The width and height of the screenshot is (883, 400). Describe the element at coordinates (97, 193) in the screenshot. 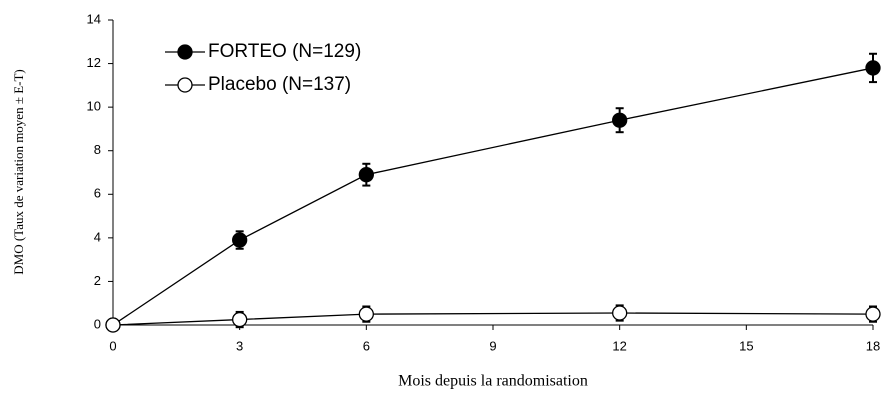

I see `y-tick-label: 6` at that location.